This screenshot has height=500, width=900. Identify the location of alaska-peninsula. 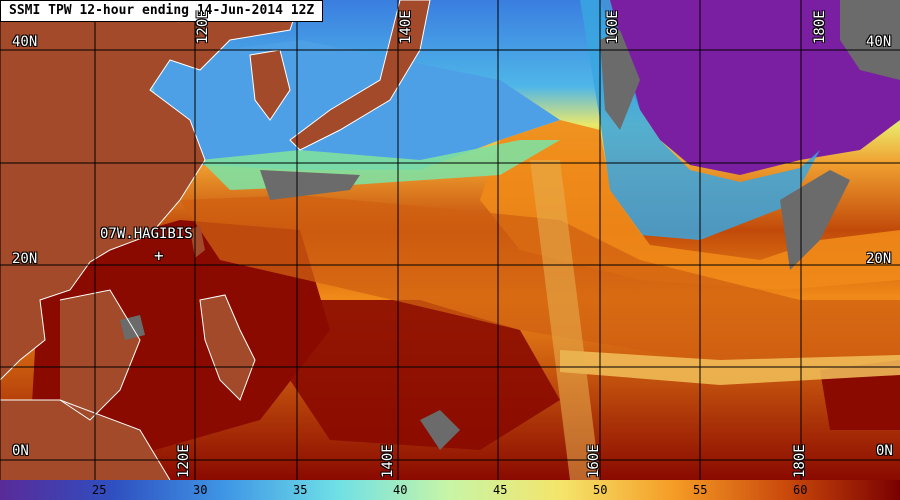
(870, 40).